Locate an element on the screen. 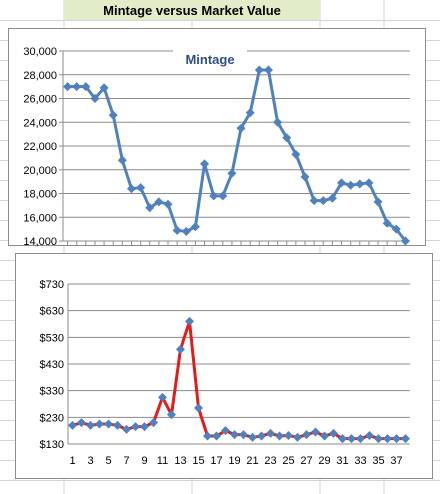 This screenshot has width=440, height=494. x-tick-label: 29 is located at coordinates (324, 461).